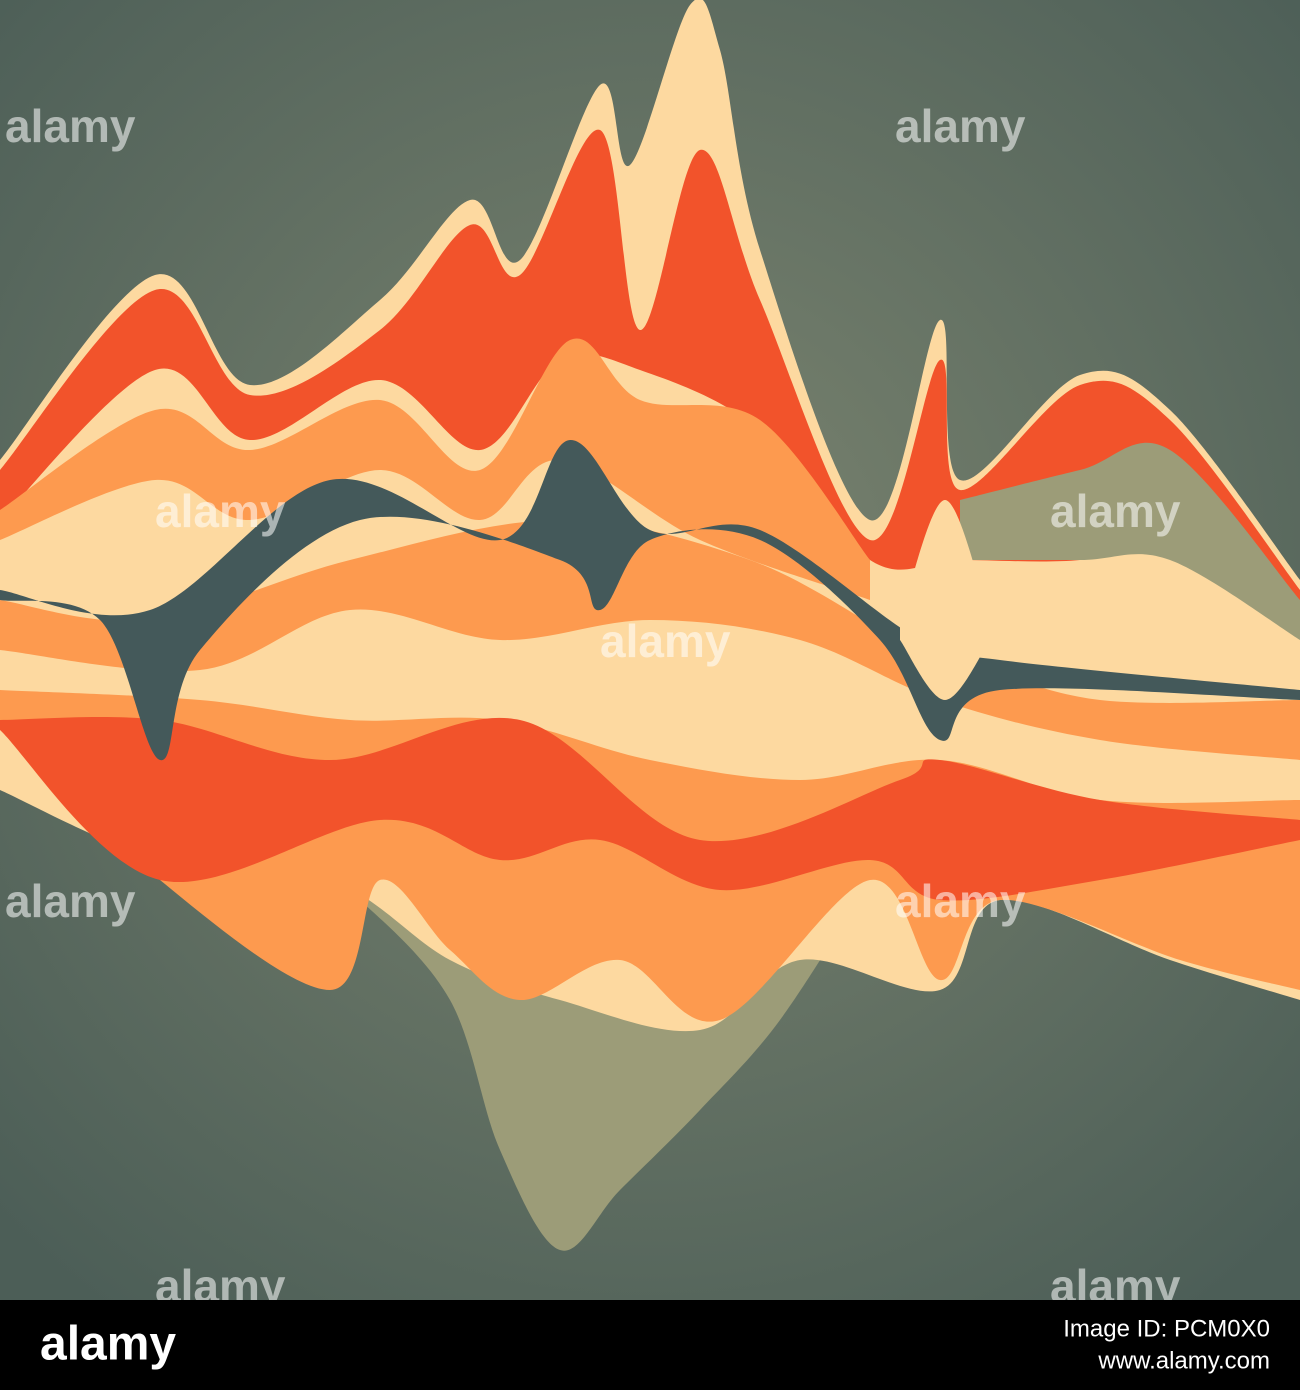 The image size is (1300, 1390). I want to click on image-id: Image ID: PCM0X0, so click(1166, 1328).